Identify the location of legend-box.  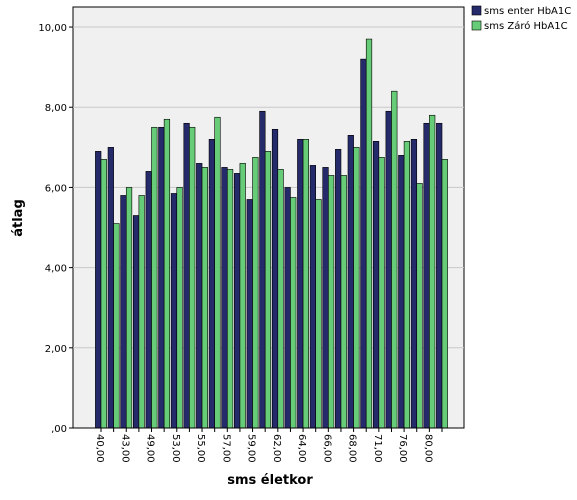
(522, 20).